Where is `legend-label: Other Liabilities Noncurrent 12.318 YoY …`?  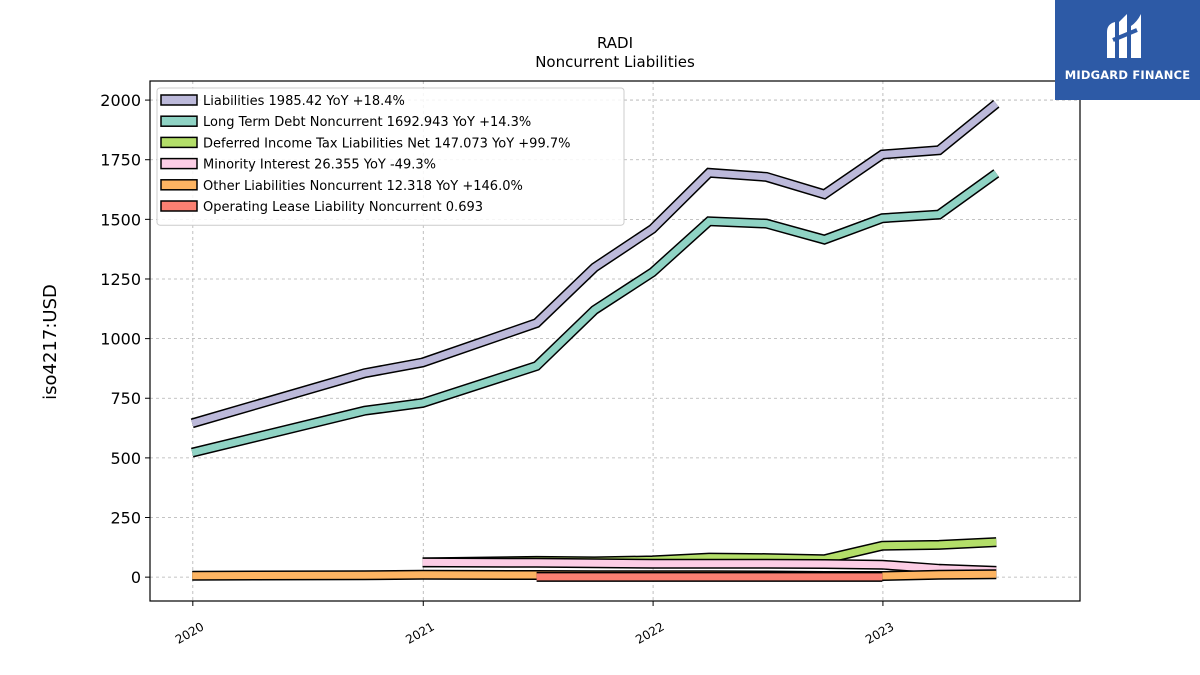 legend-label: Other Liabilities Noncurrent 12.318 YoY … is located at coordinates (363, 186).